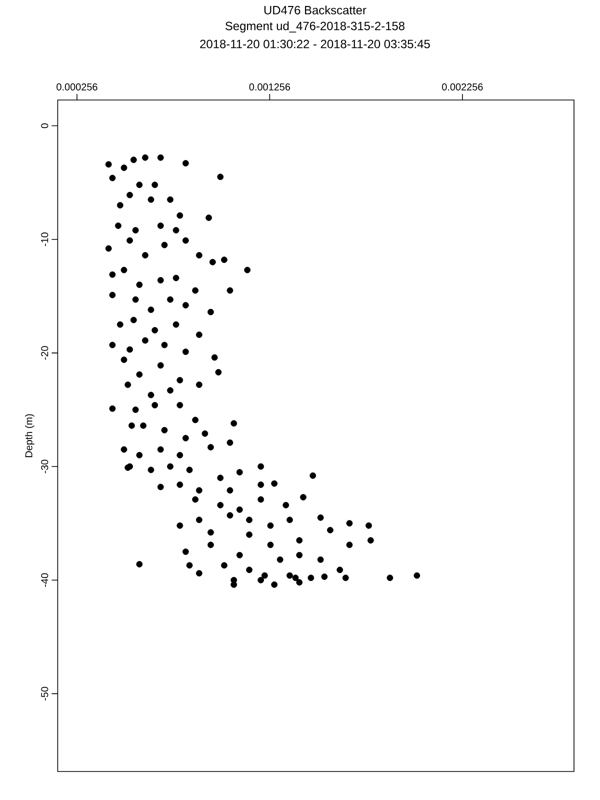  Describe the element at coordinates (44, 353) in the screenshot. I see `y-tick-label: -20` at that location.